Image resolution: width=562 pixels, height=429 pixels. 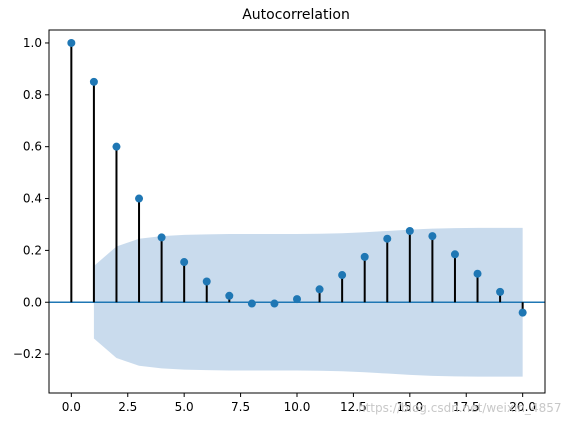 What do you see at coordinates (240, 407) in the screenshot?
I see `x-tick-label: 7.5` at bounding box center [240, 407].